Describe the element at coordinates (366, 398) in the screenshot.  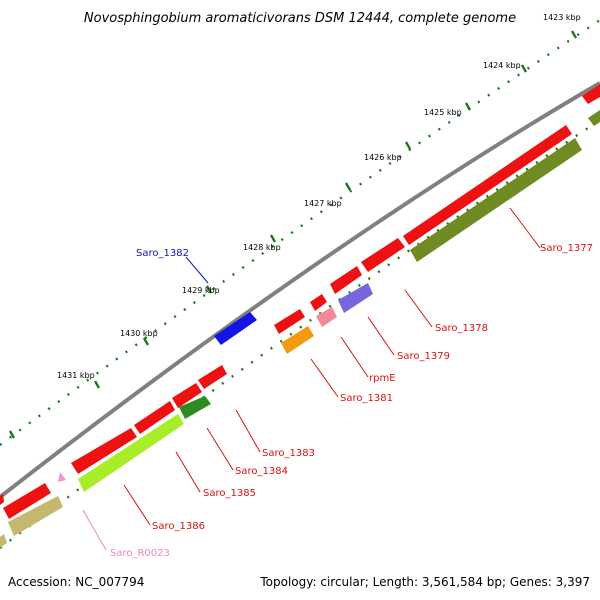
I see `gene-label: Saro_1381` at that location.